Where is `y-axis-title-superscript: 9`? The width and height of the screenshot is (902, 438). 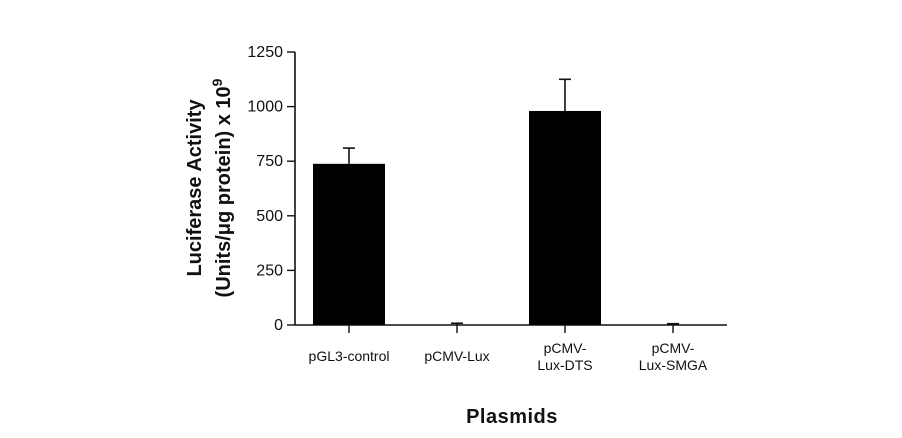 y-axis-title-superscript: 9 is located at coordinates (217, 82).